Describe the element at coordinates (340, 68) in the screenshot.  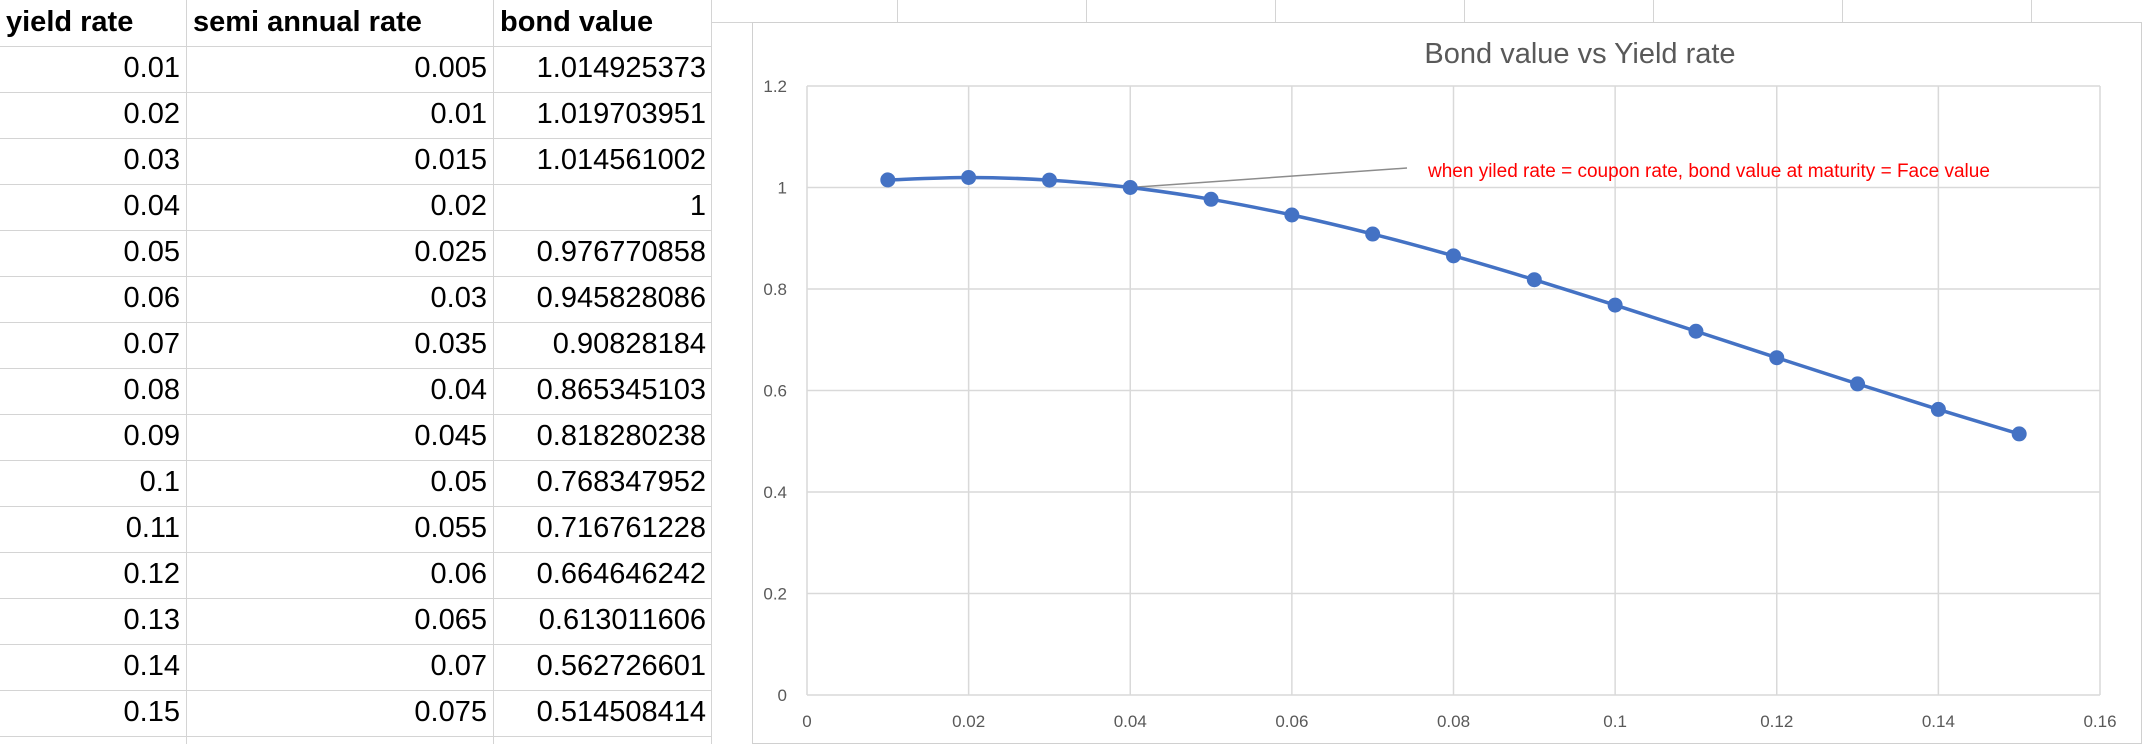
I see `cell-semi-annual-rate: 0.005` at that location.